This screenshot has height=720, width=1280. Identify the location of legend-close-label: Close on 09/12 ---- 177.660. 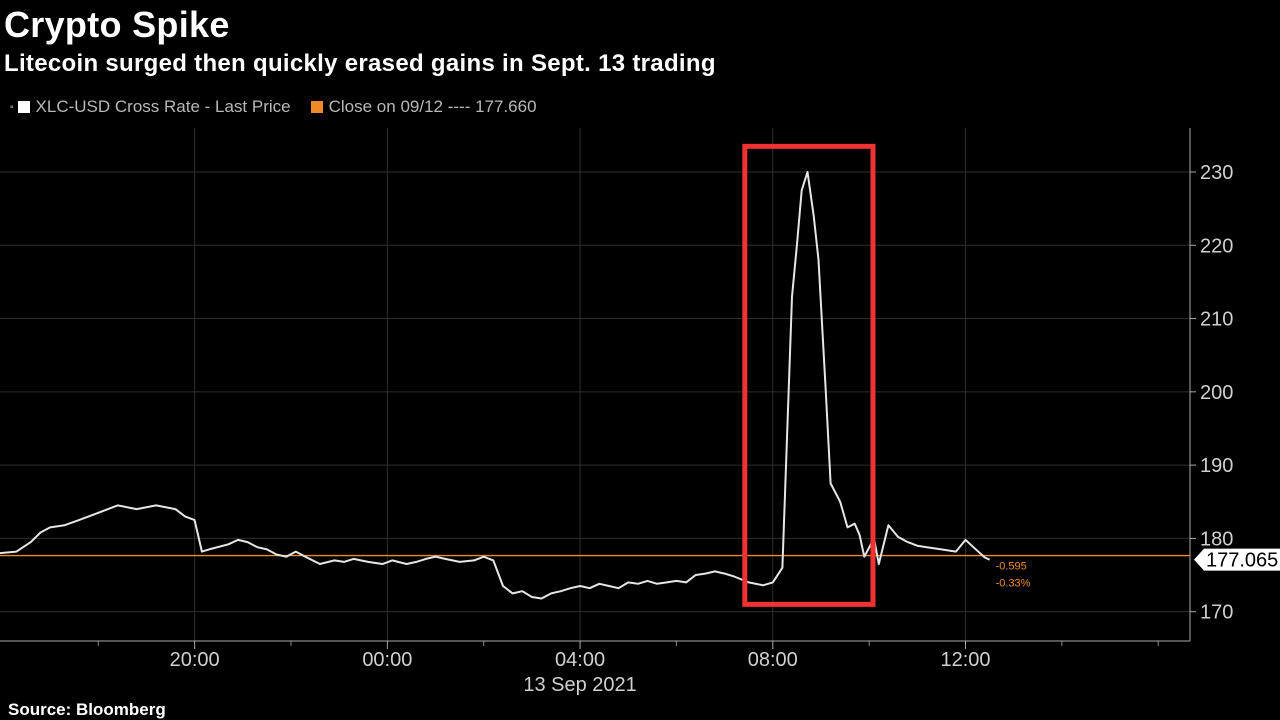
(432, 106).